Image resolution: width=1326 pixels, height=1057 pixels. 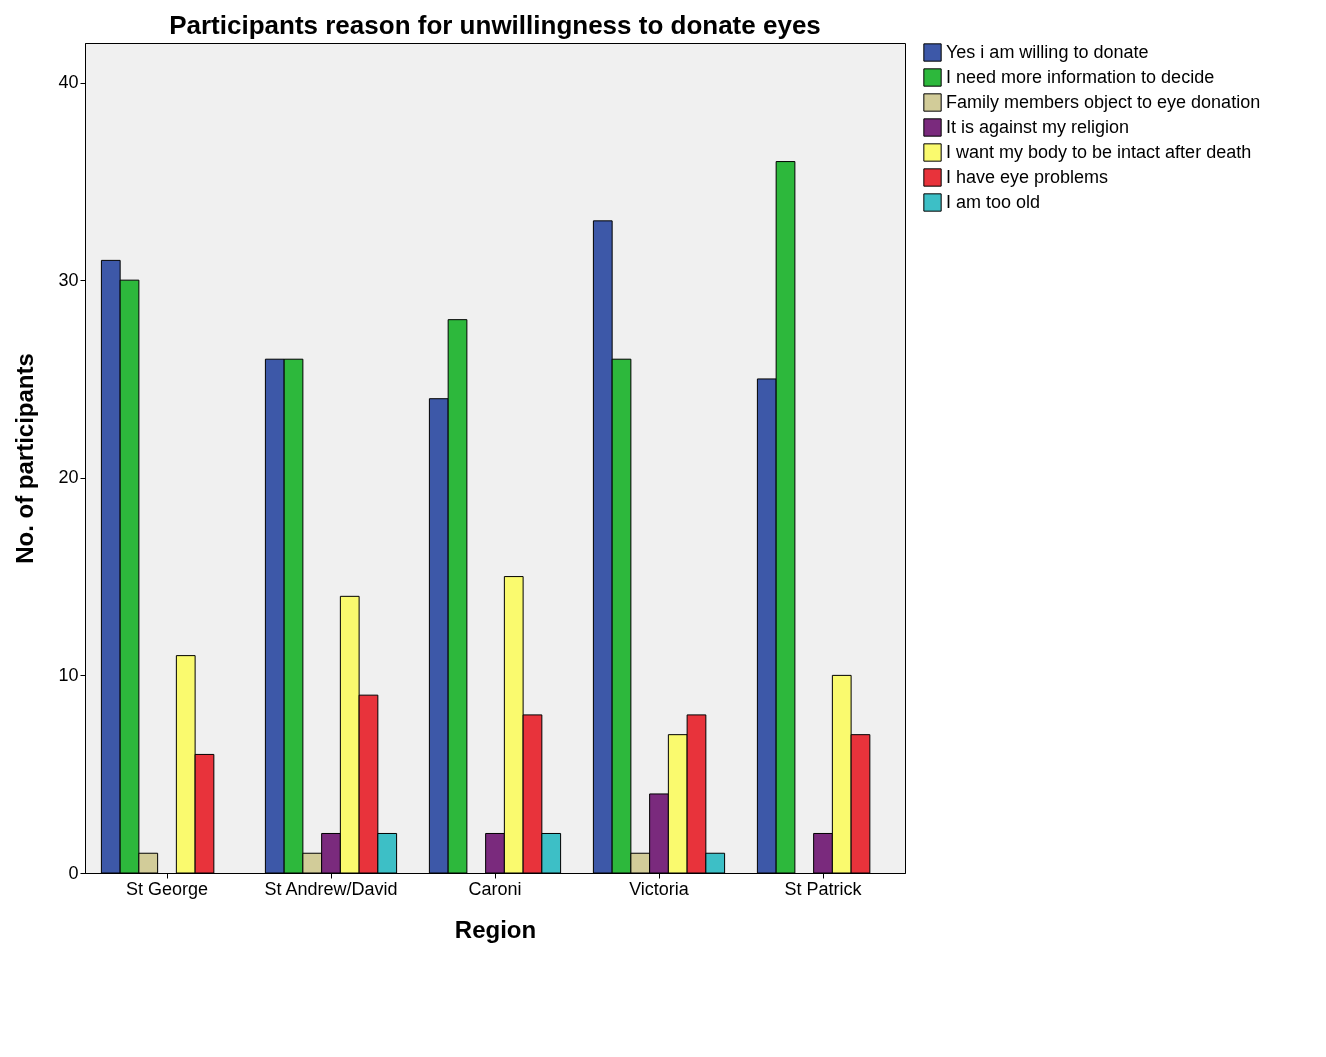 What do you see at coordinates (495, 888) in the screenshot?
I see `x-tick-label: Caroni` at bounding box center [495, 888].